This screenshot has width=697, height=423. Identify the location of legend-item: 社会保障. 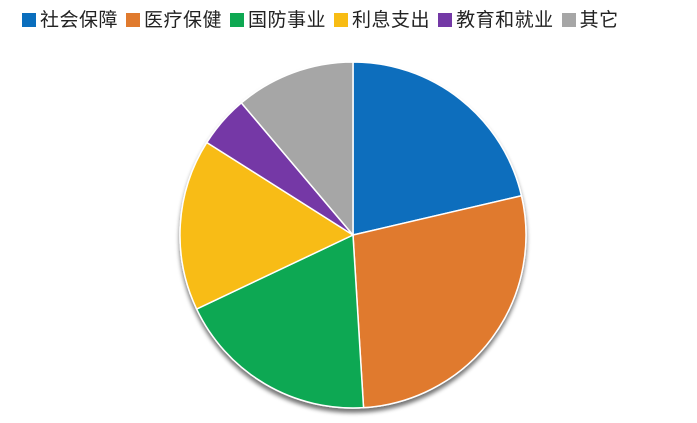
(70, 20).